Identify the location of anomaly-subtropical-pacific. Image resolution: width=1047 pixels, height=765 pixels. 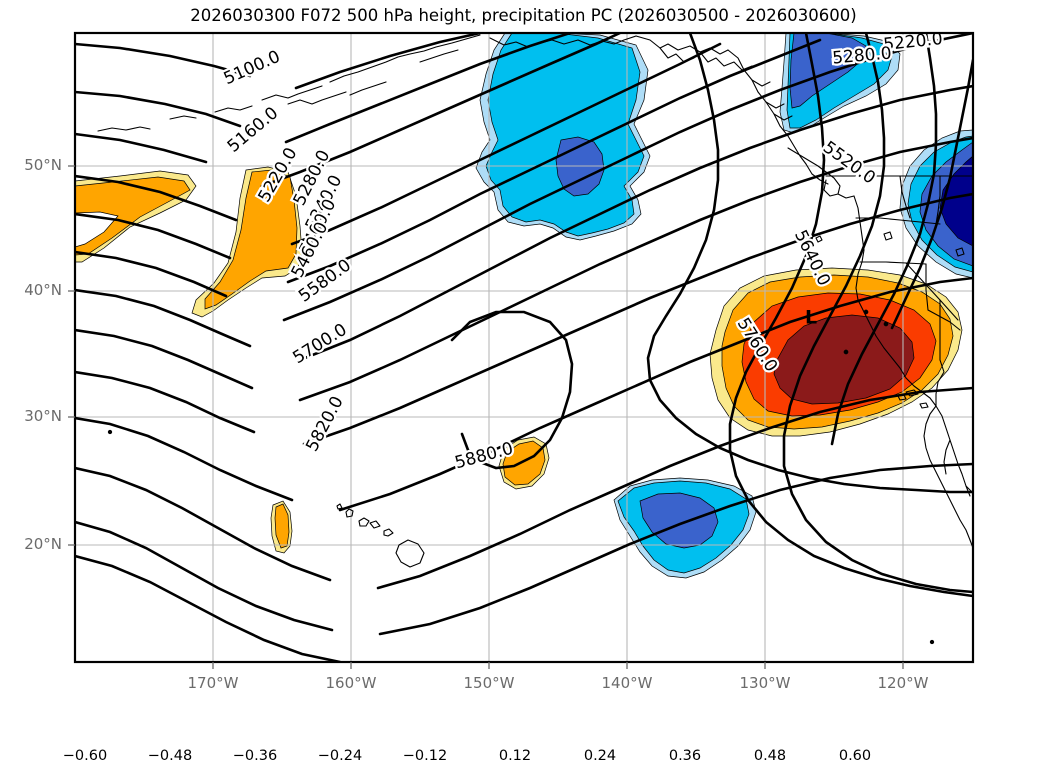
(685, 528).